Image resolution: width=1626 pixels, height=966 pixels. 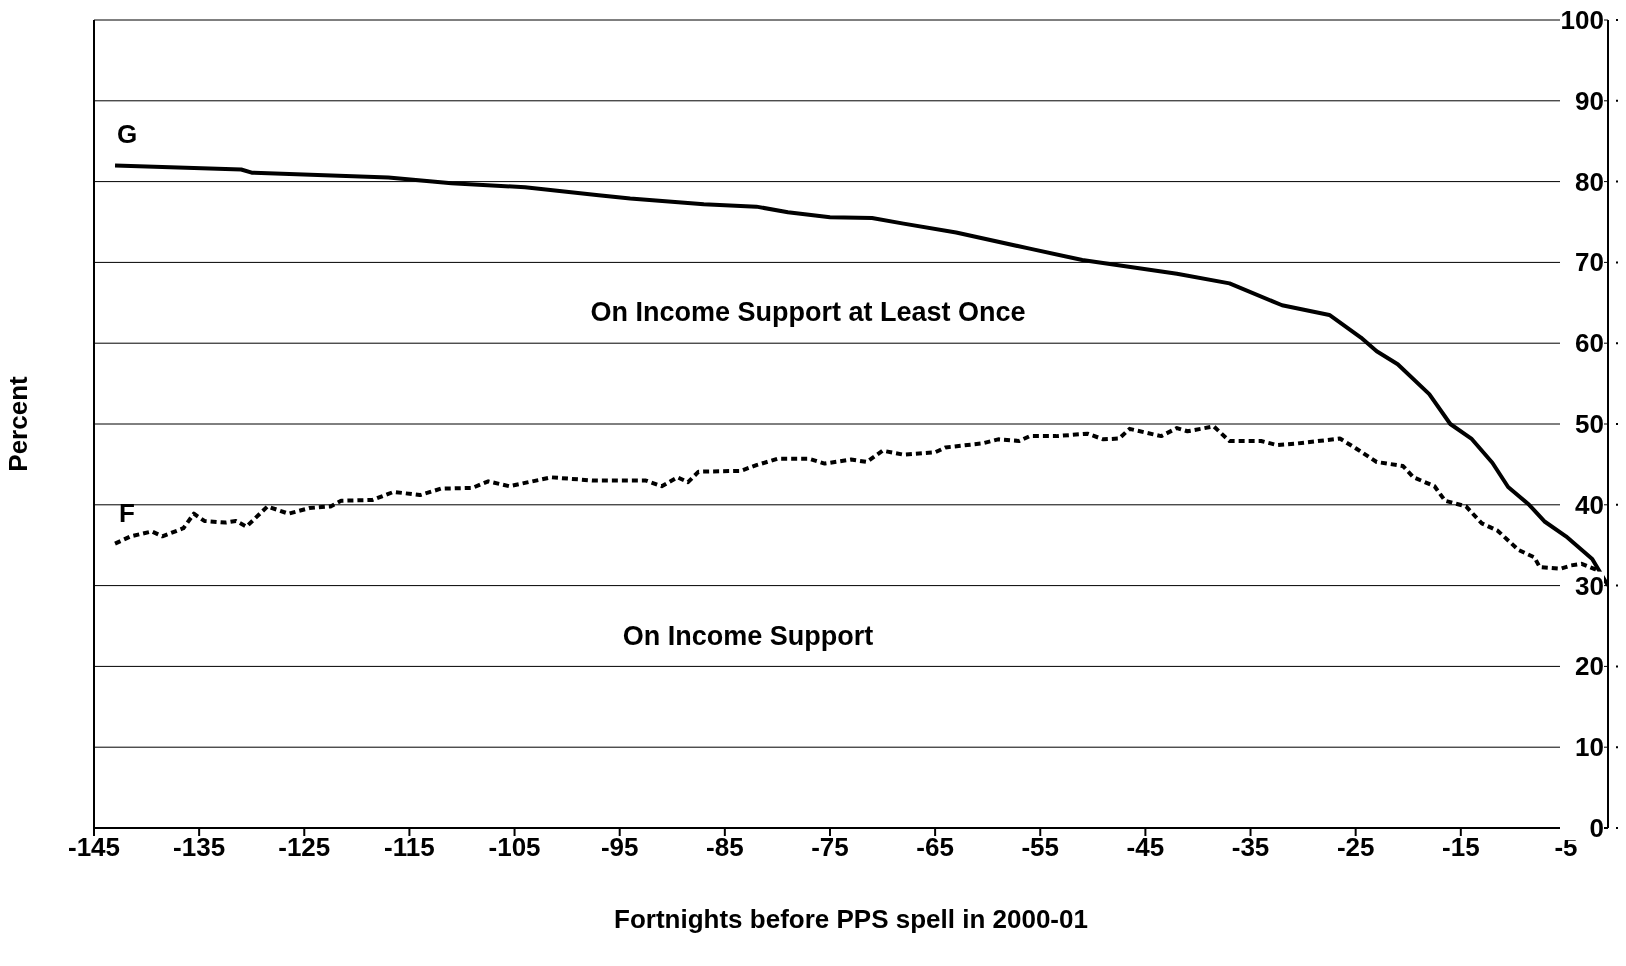 I want to click on series-label: F, so click(x=127, y=512).